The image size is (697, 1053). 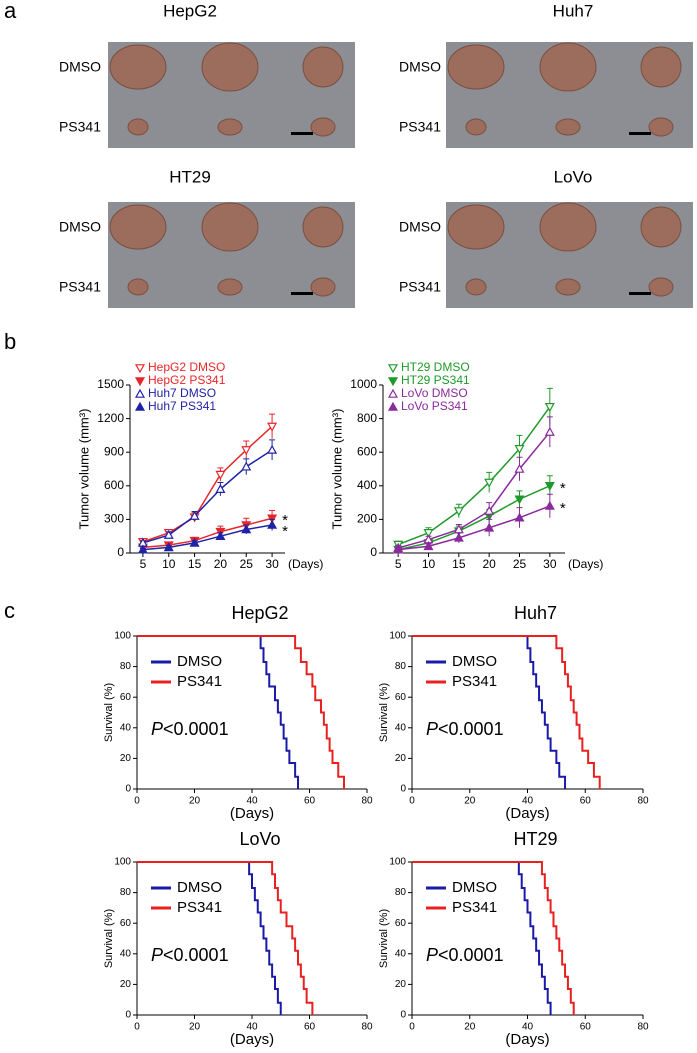 I want to click on legend-marker, so click(x=393, y=369).